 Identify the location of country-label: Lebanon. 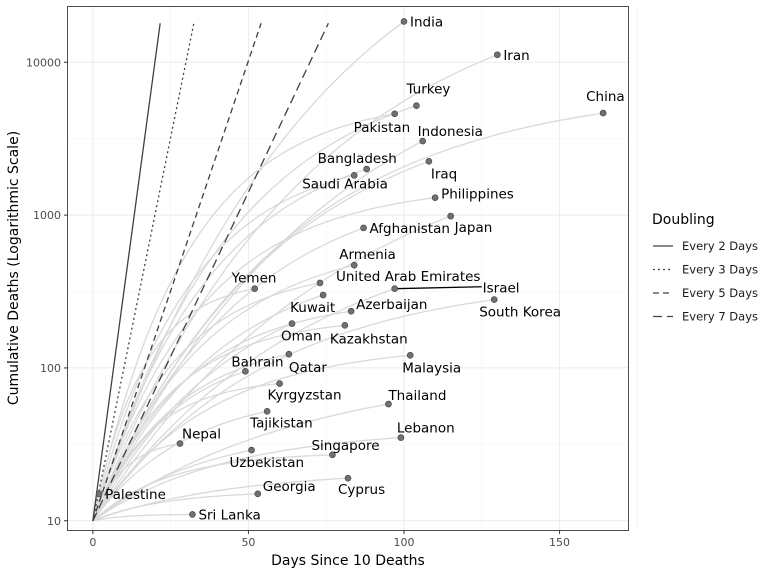
(426, 429).